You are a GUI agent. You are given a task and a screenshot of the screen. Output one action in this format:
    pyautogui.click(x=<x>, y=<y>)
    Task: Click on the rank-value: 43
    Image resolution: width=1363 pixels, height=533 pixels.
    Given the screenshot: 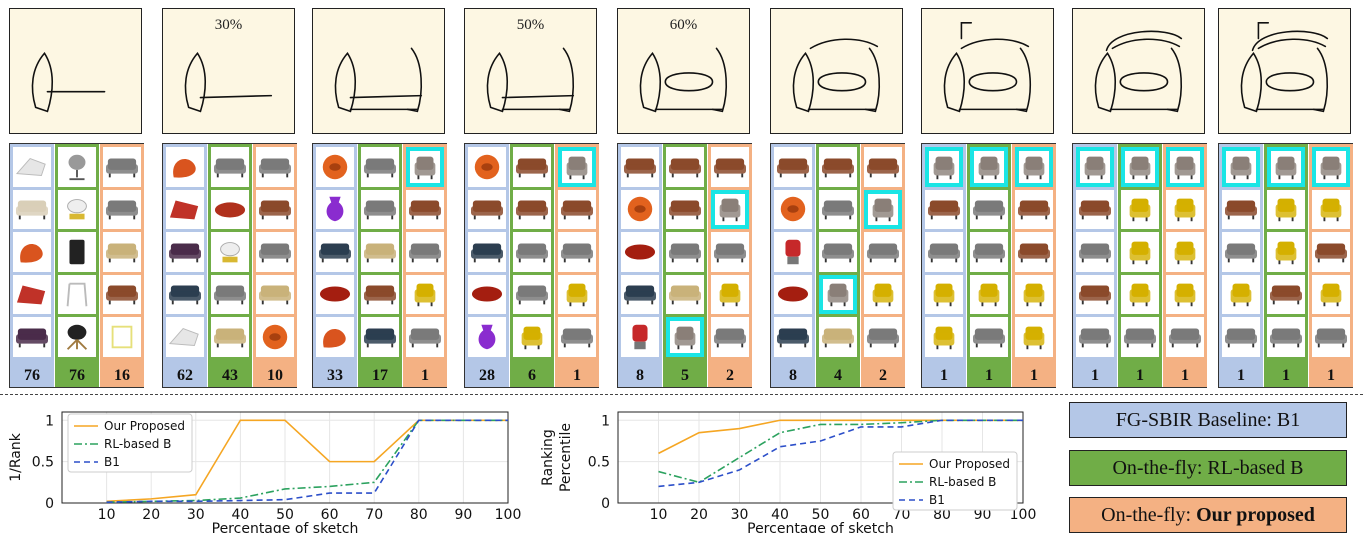 What is the action you would take?
    pyautogui.click(x=230, y=375)
    